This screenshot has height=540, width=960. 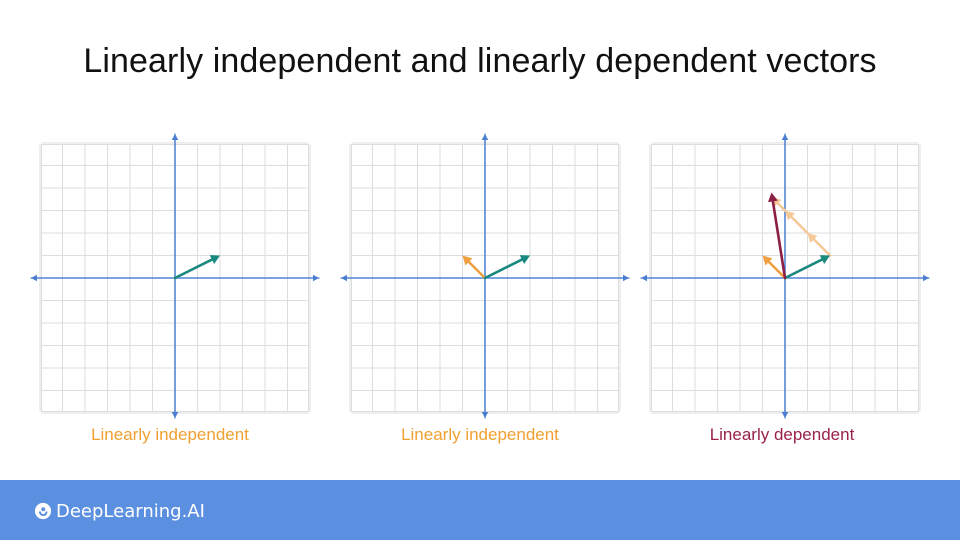 I want to click on brand: DeepLearning.AI, so click(x=119, y=511).